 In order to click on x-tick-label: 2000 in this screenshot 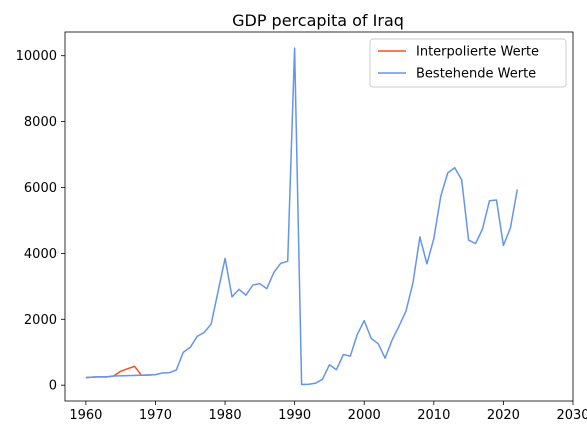, I will do `click(364, 415)`.